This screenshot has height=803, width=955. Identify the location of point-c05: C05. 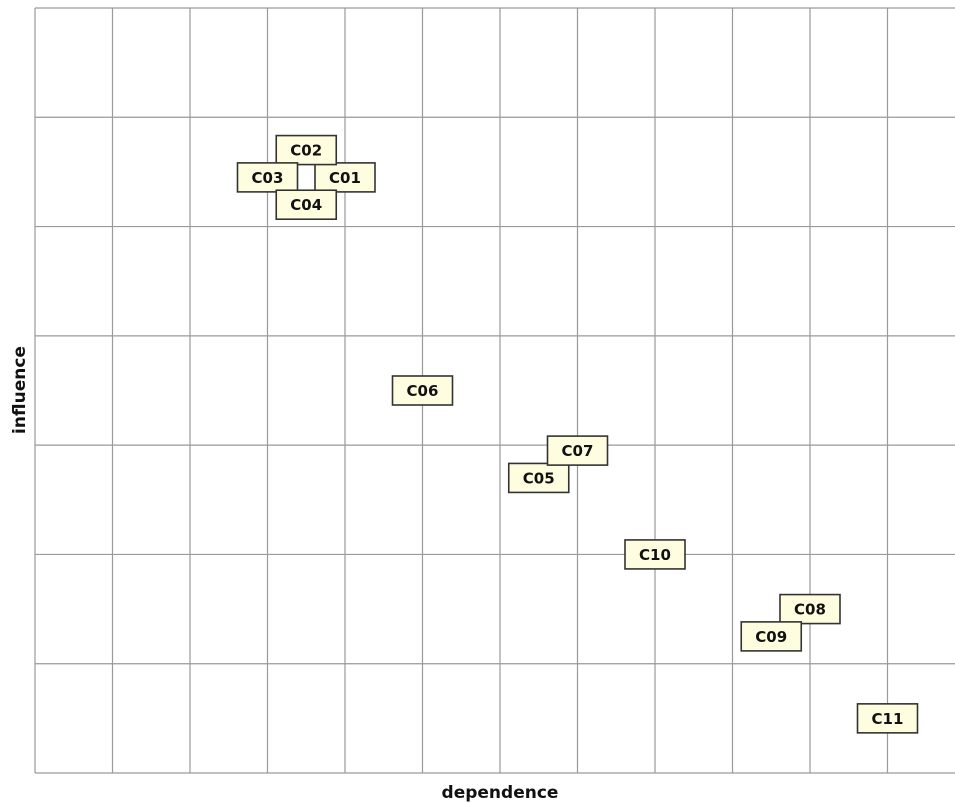
(538, 478).